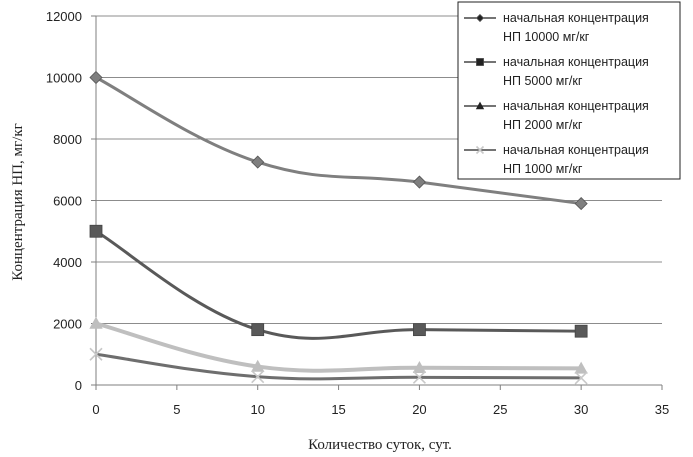  What do you see at coordinates (338, 409) in the screenshot?
I see `x-tick-label: 15` at bounding box center [338, 409].